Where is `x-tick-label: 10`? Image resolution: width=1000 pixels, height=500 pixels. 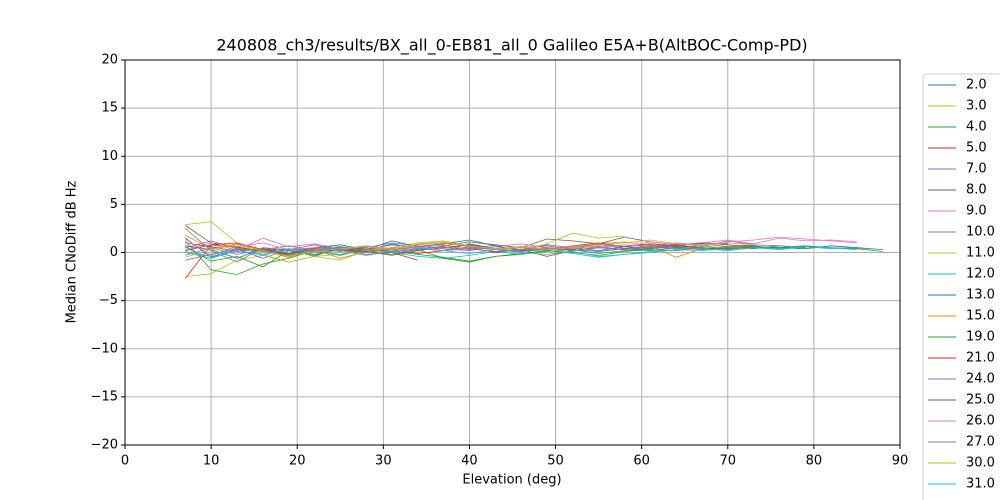
x-tick-label: 10 is located at coordinates (211, 461).